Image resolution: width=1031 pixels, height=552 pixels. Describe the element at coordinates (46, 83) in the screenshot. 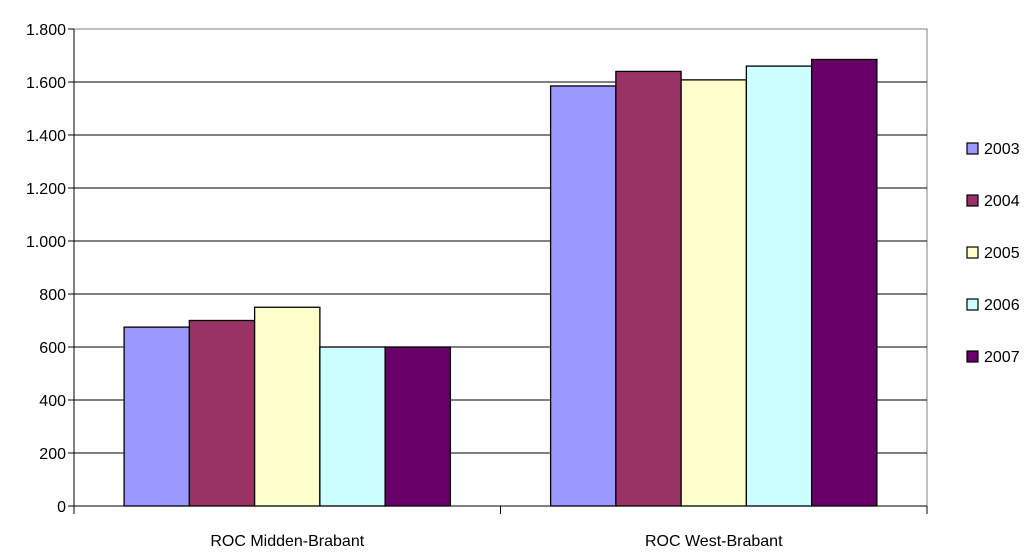

I see `y-tick-label: 1.600` at that location.